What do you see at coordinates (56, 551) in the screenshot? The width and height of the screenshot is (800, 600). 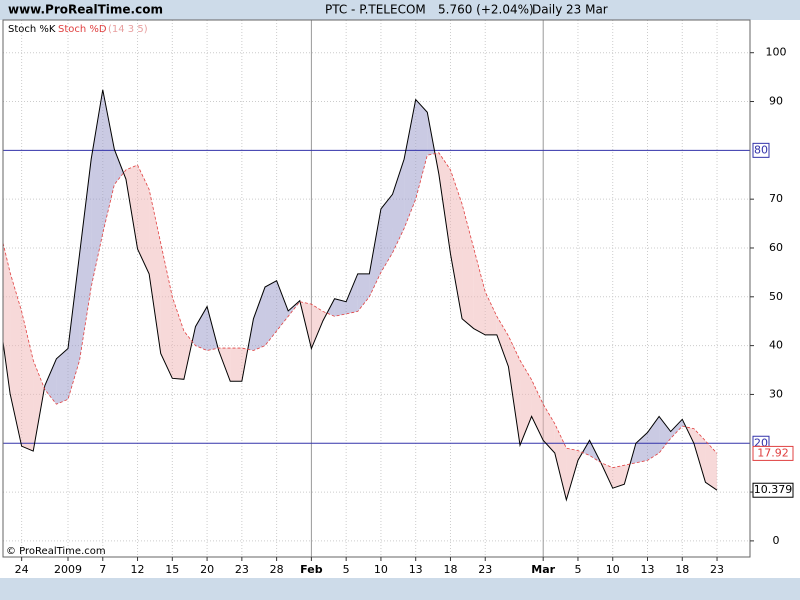 I see `watermark: © ProRealTime.com` at bounding box center [56, 551].